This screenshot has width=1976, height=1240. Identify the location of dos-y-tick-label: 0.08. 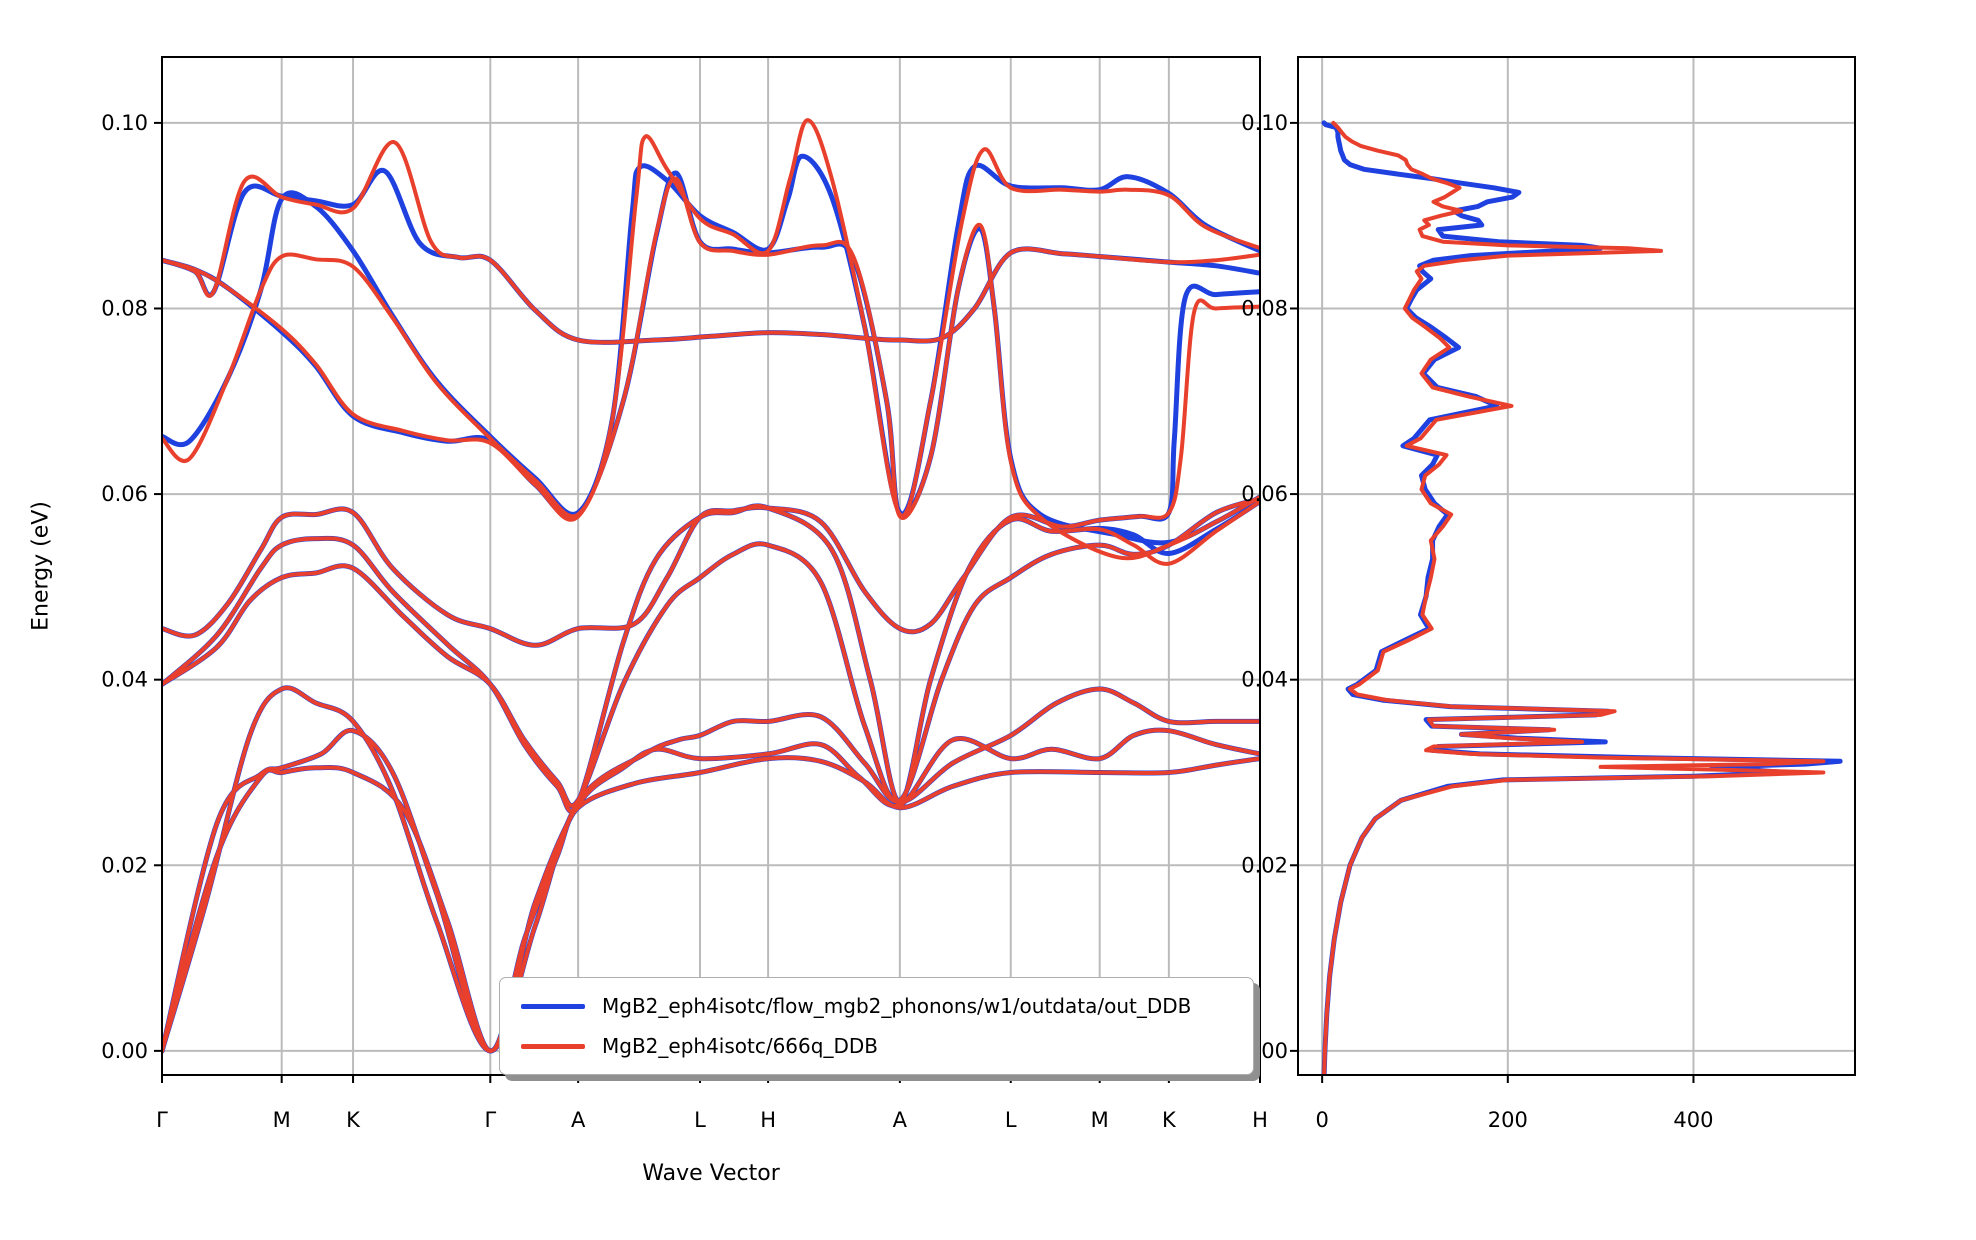
(1264, 308).